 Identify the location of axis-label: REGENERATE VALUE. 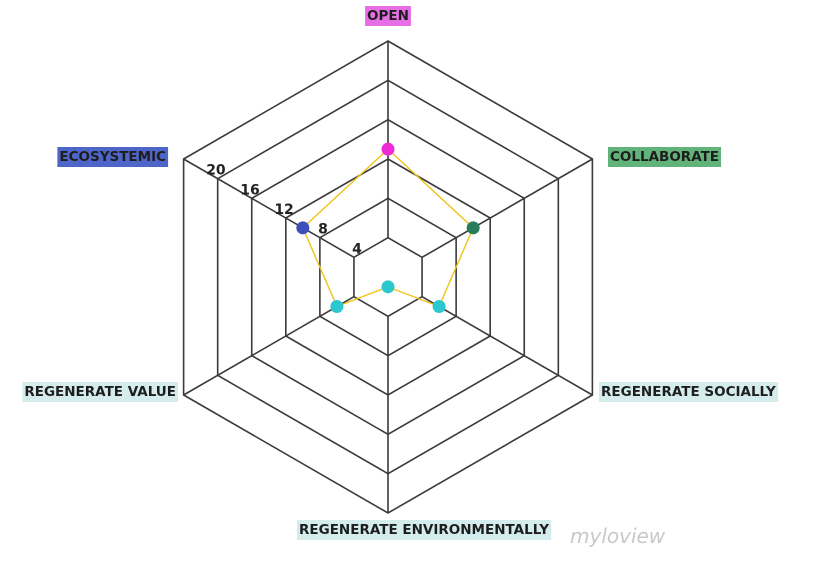
(100, 392).